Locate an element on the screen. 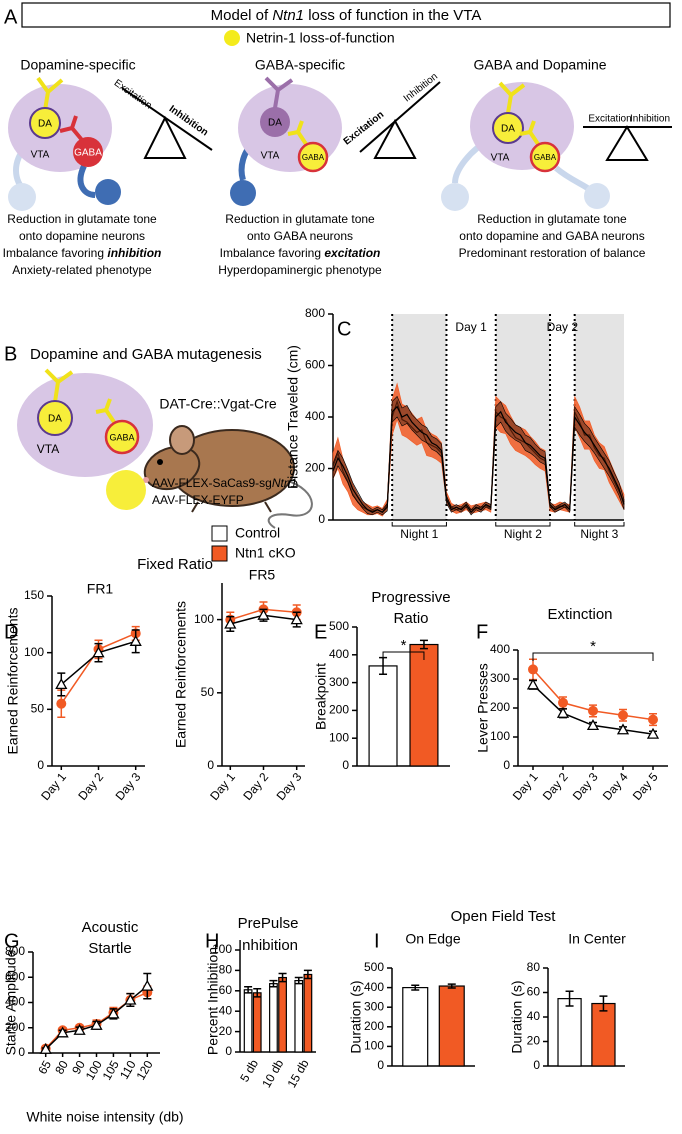 The width and height of the screenshot is (682, 1134). y-tick-label: 600 is located at coordinates (15, 976).